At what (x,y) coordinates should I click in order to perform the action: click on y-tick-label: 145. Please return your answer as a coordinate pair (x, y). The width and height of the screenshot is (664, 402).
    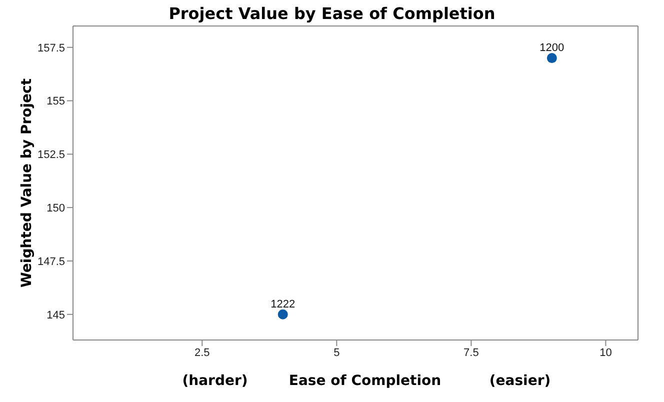
    Looking at the image, I should click on (55, 315).